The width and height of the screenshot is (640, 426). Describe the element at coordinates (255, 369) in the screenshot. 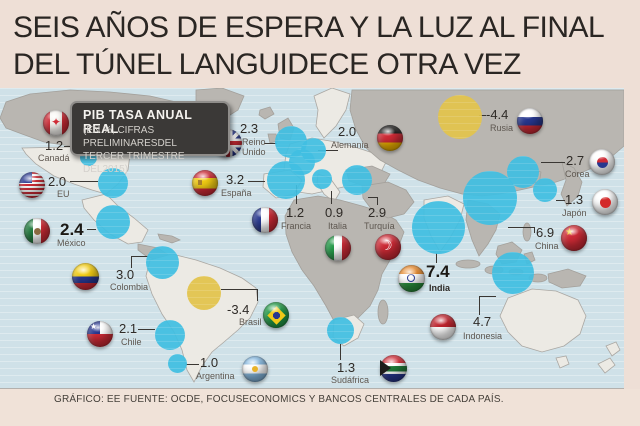

I see `argentina-flag-icon` at that location.